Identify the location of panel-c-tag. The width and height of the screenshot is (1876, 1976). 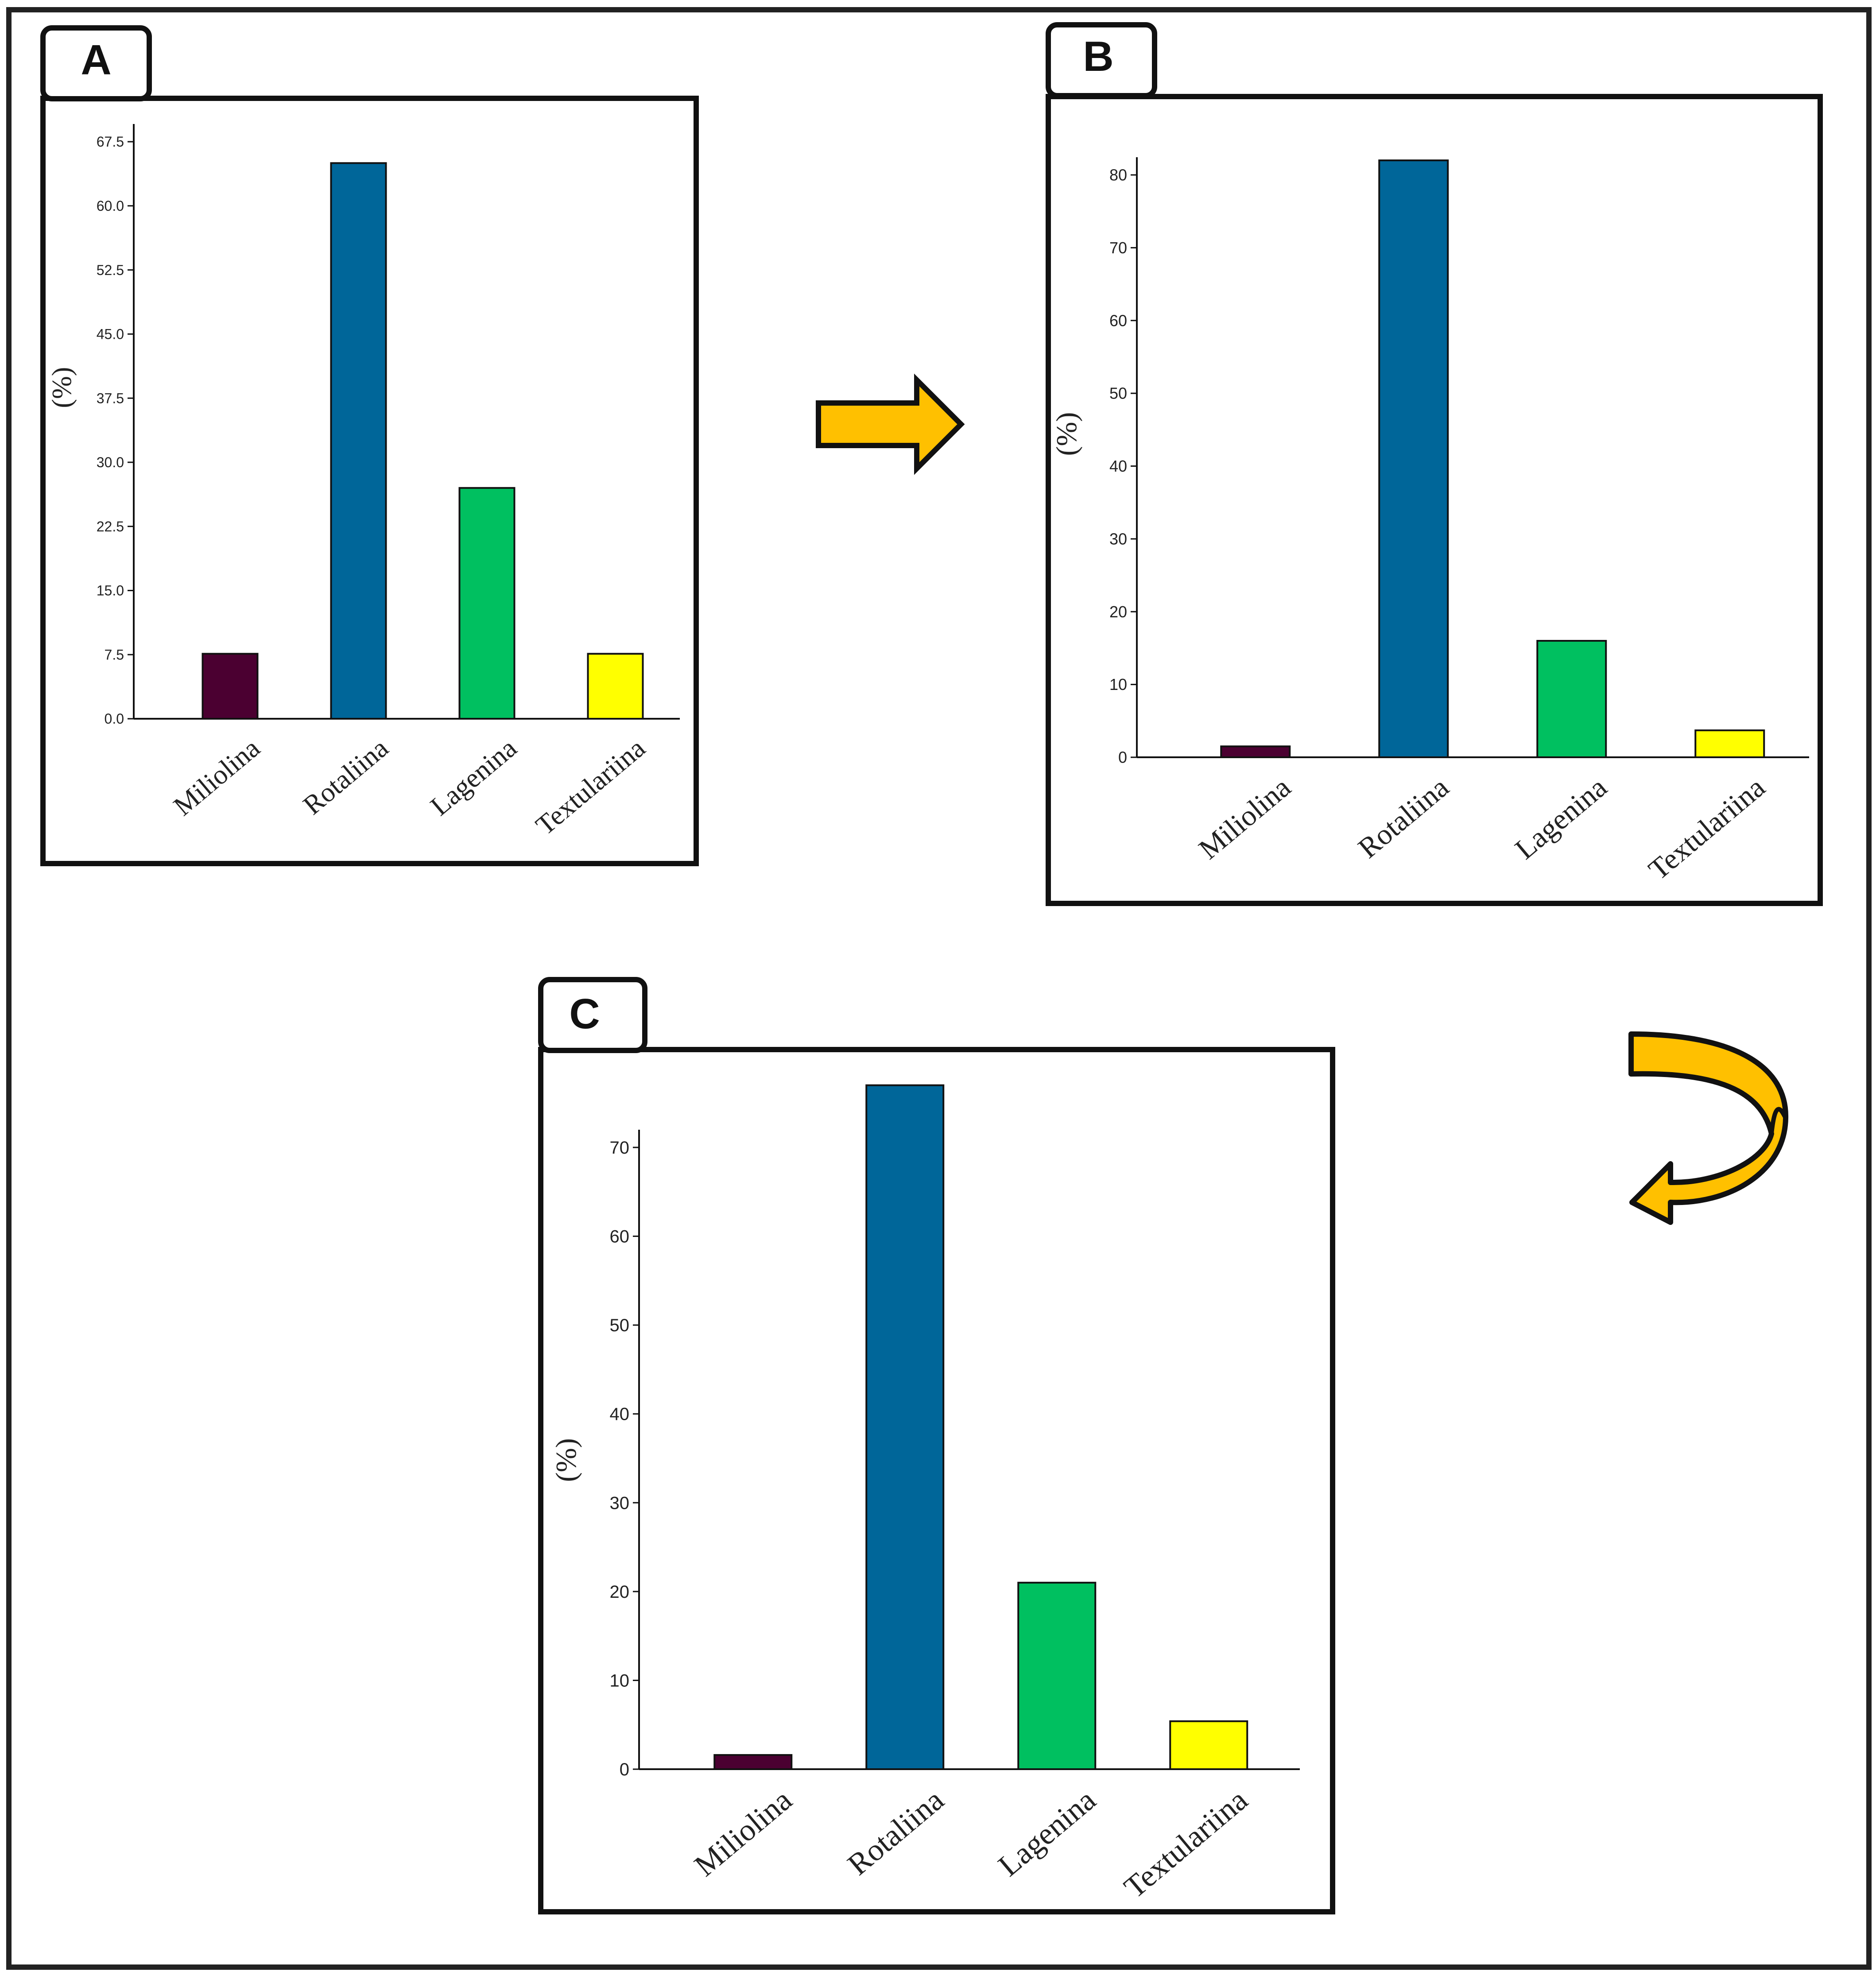
(592, 1015).